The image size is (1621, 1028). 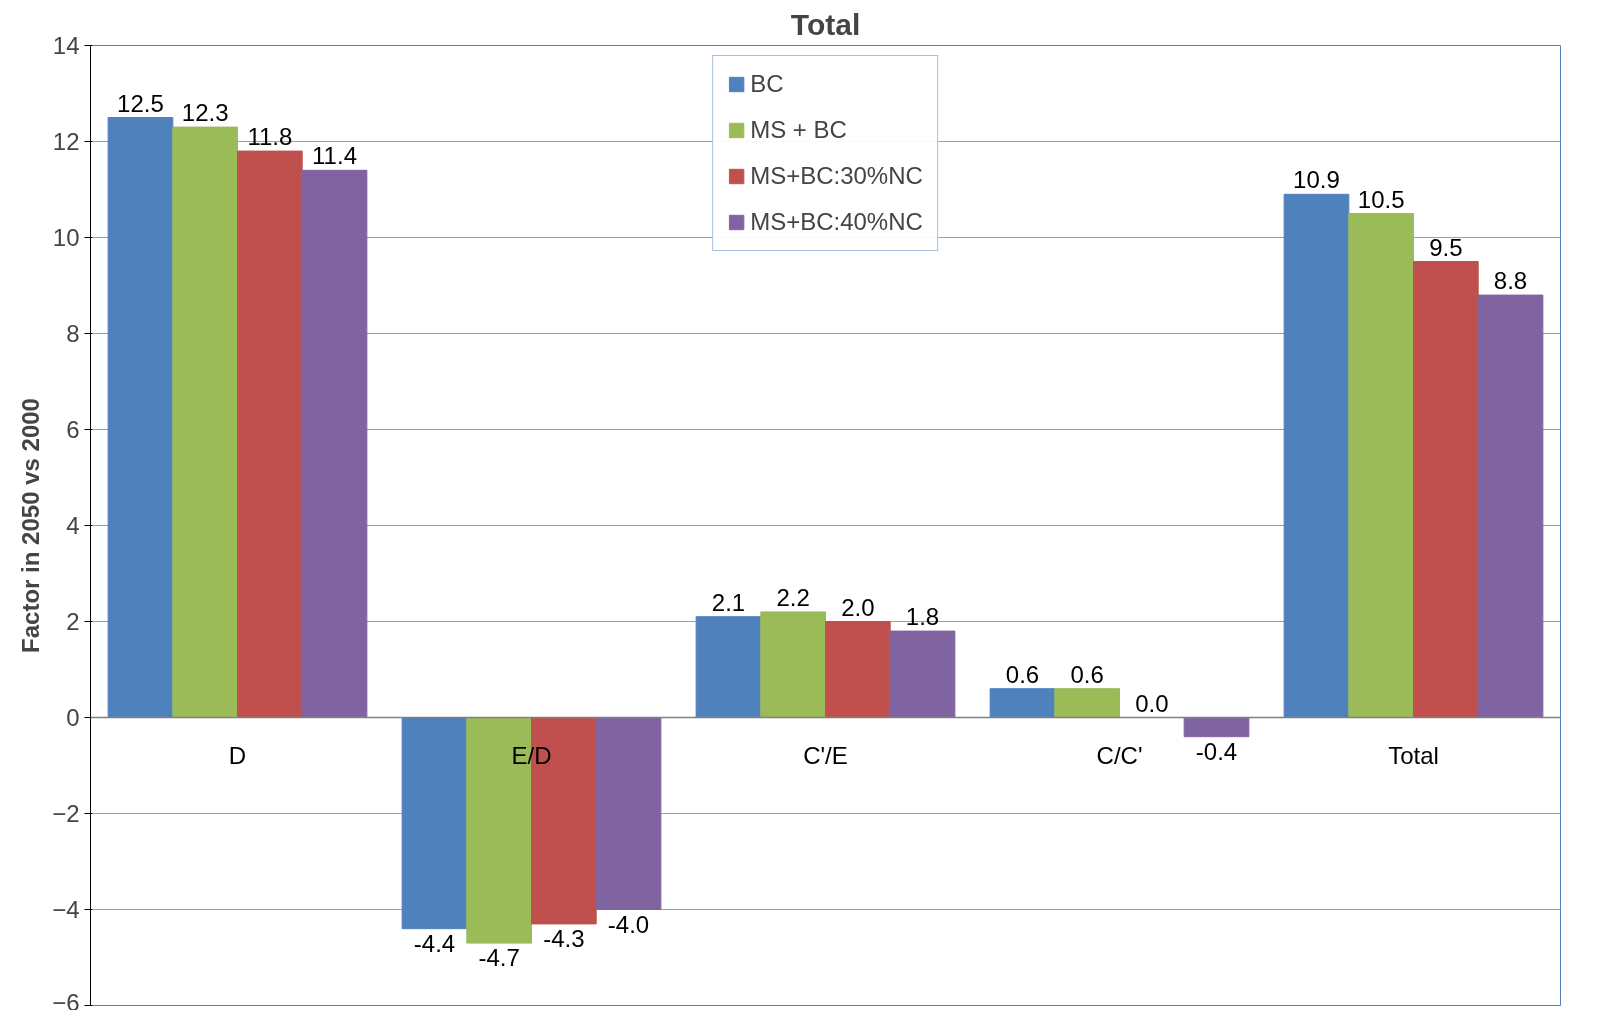 What do you see at coordinates (1119, 755) in the screenshot?
I see `x-tick-label: C/C'` at bounding box center [1119, 755].